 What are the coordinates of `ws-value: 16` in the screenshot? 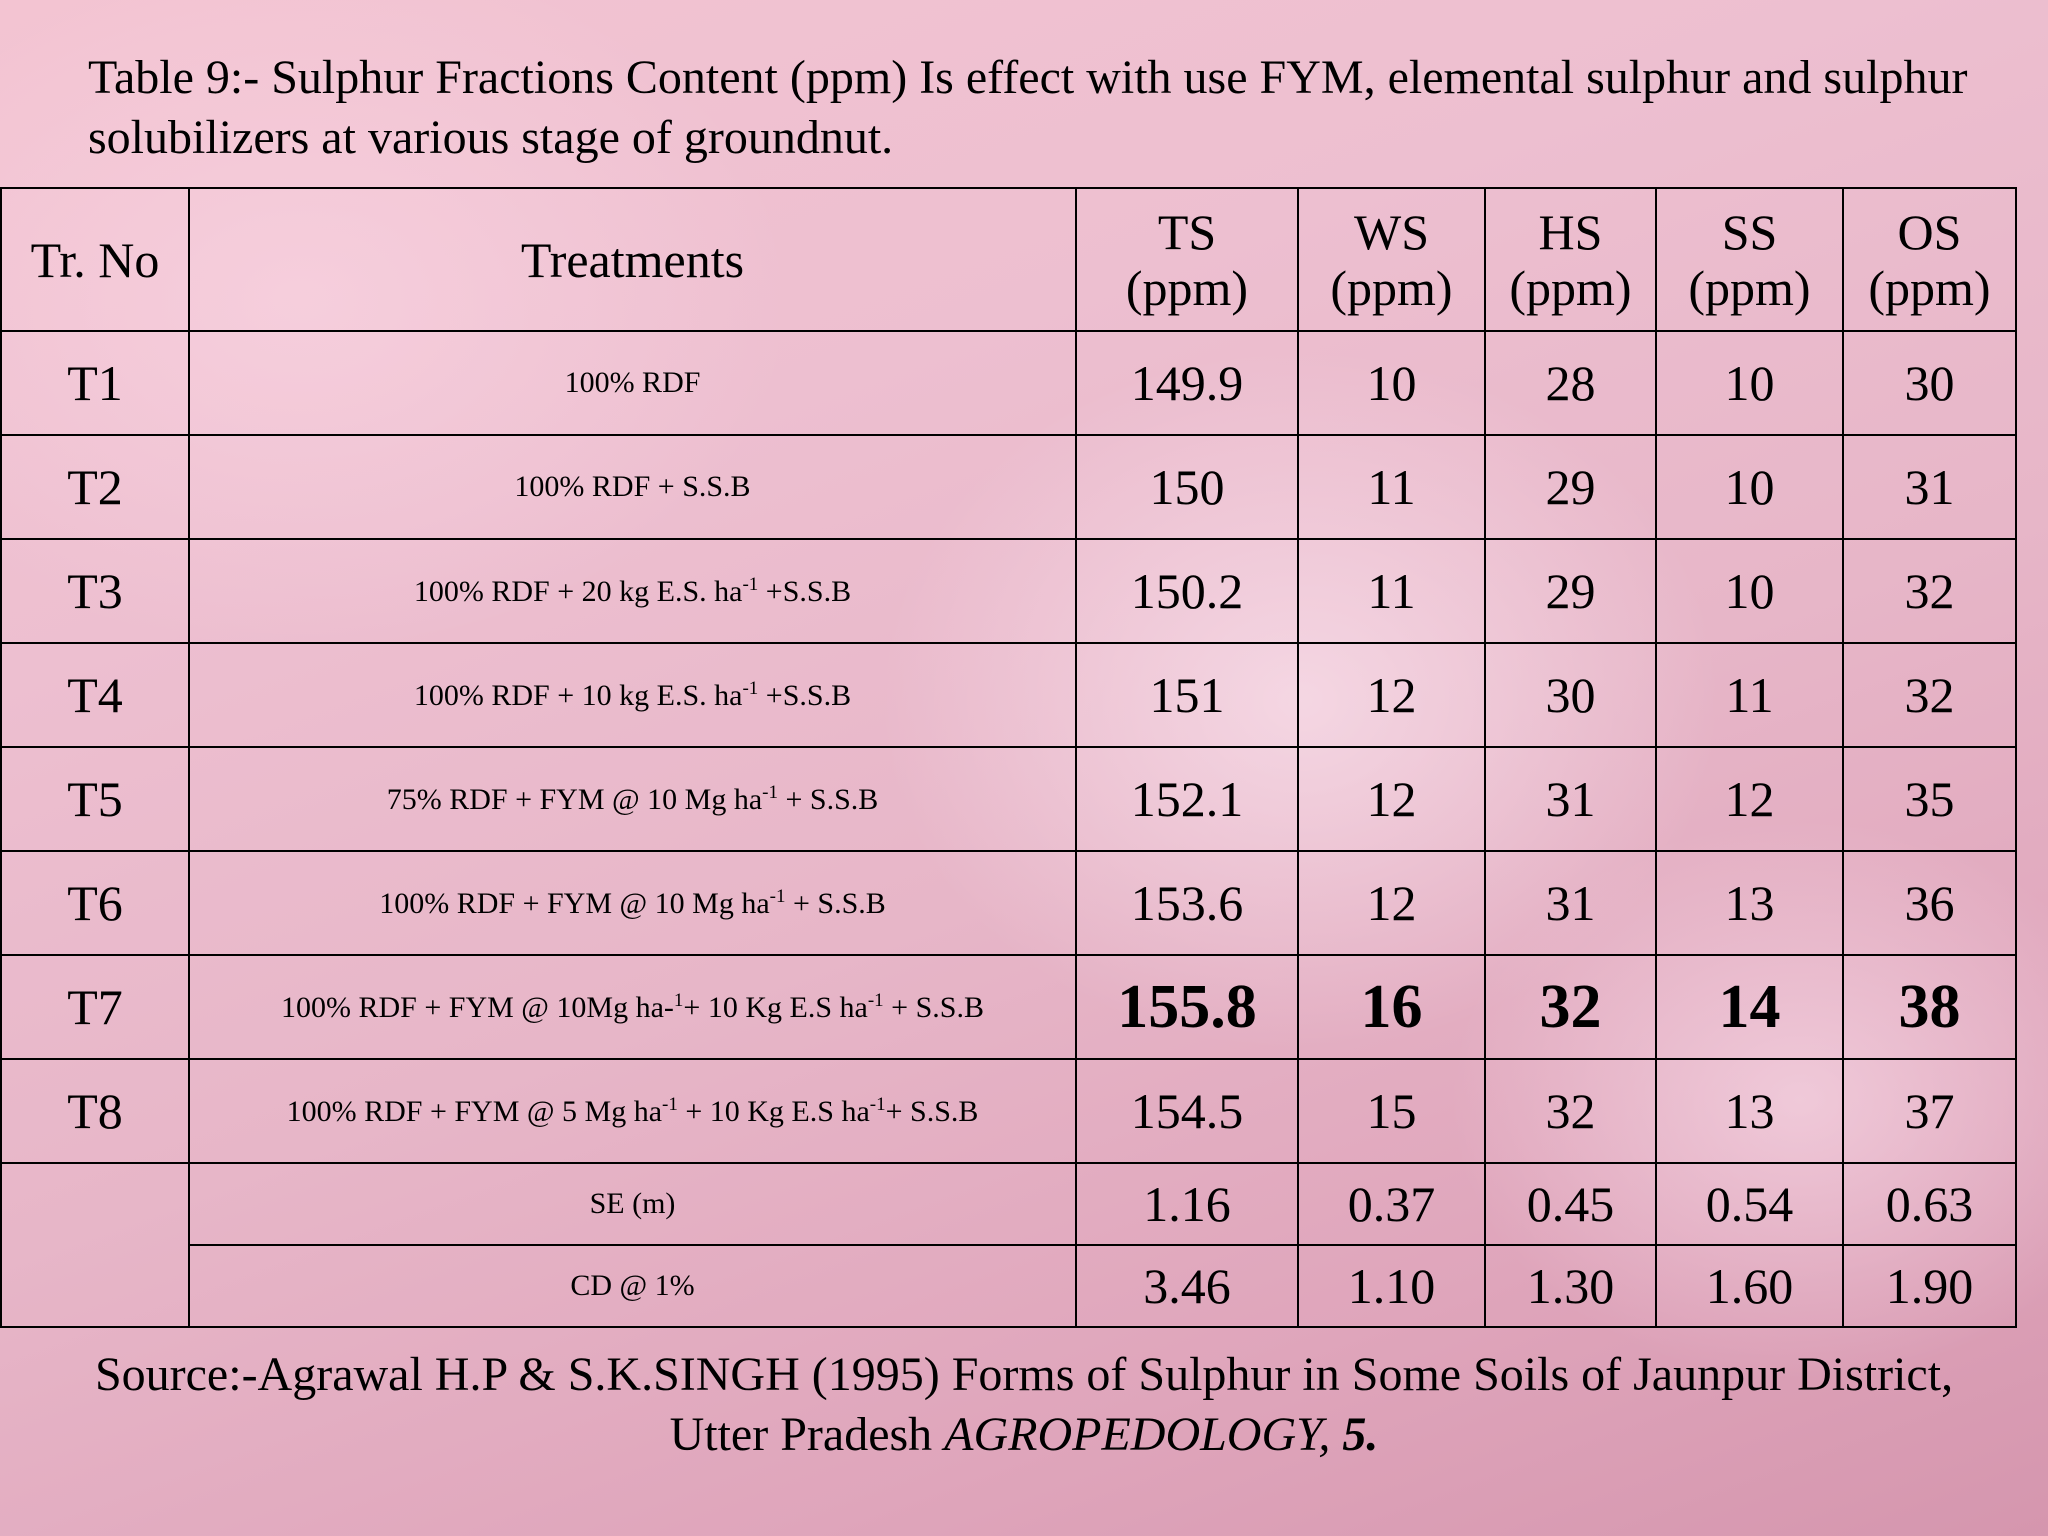 It's located at (1391, 1007).